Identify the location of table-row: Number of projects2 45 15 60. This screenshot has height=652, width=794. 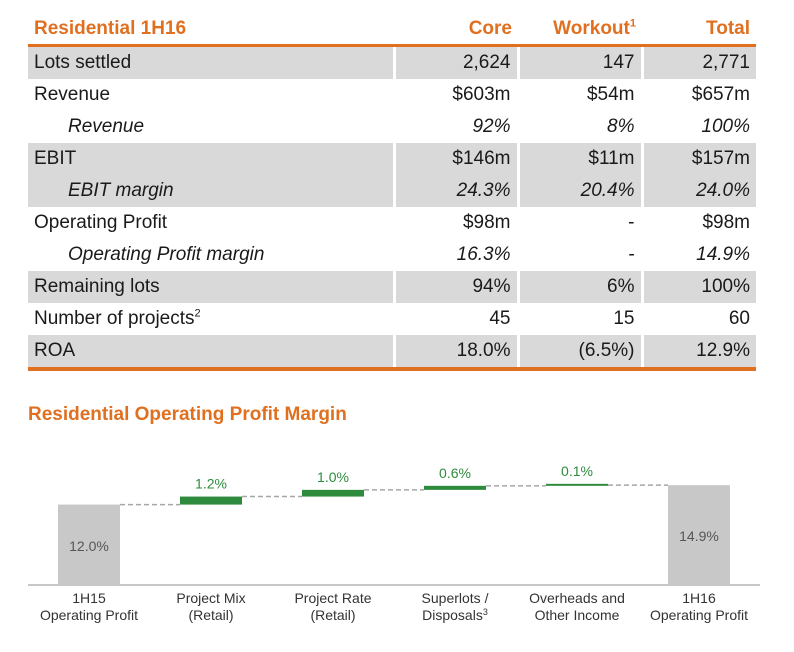
(392, 319).